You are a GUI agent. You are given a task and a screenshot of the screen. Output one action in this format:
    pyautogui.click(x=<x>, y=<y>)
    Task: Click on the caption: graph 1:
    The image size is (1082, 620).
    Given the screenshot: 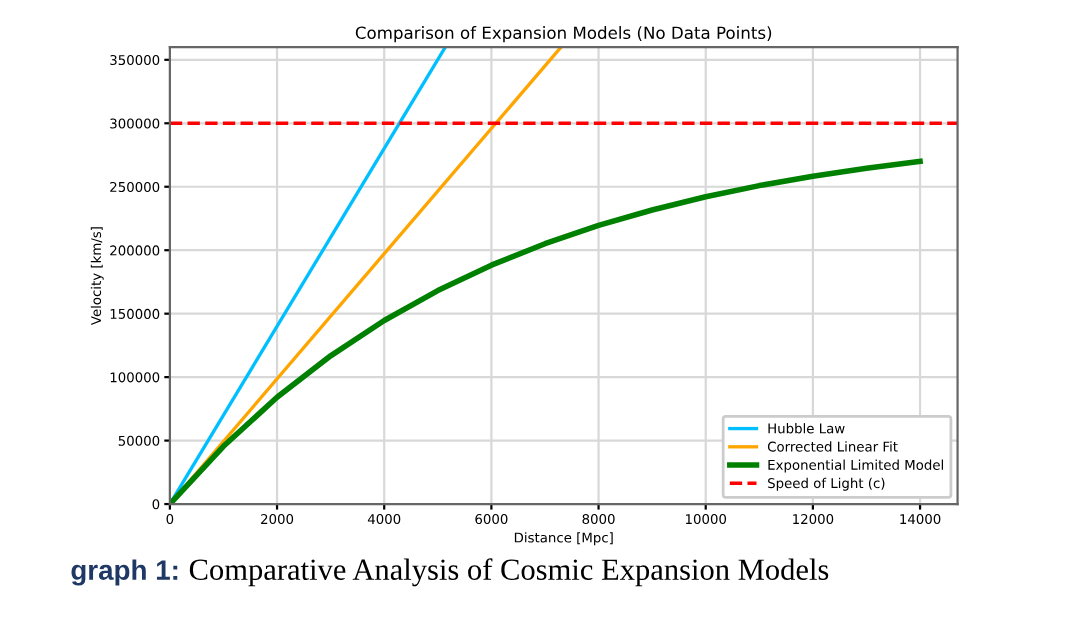 What is the action you would take?
    pyautogui.click(x=124, y=572)
    